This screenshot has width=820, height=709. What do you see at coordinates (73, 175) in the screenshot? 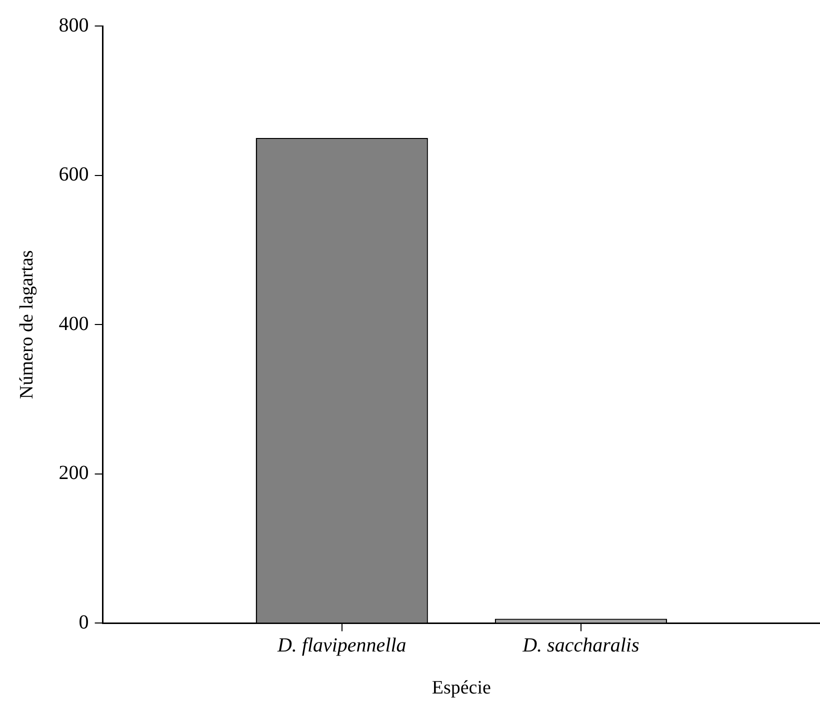
I see `y-tick-label: 600` at bounding box center [73, 175].